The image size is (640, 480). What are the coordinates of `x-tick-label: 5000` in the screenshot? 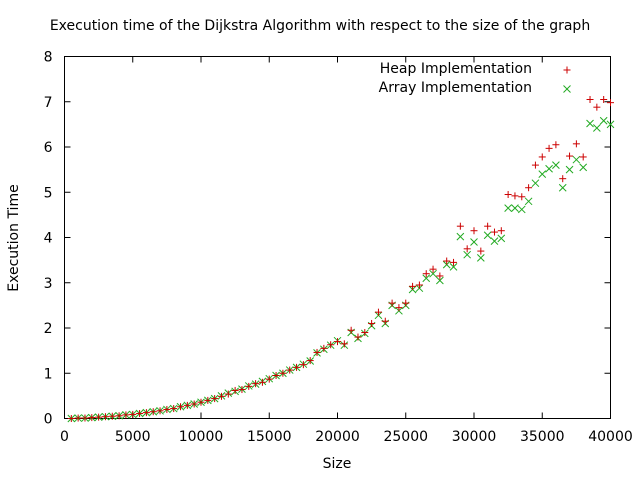 It's located at (133, 437).